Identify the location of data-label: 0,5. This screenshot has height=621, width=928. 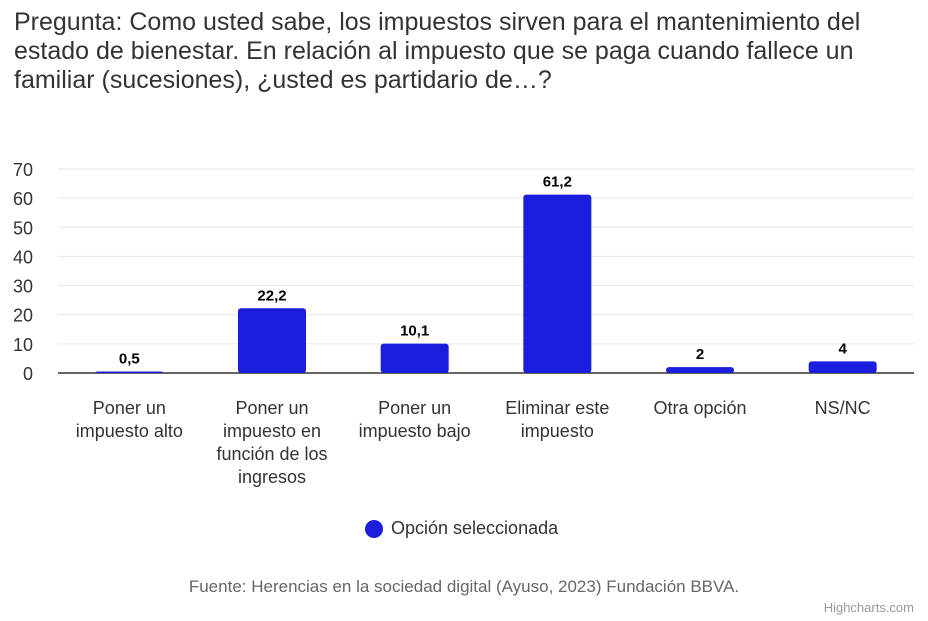
(129, 359).